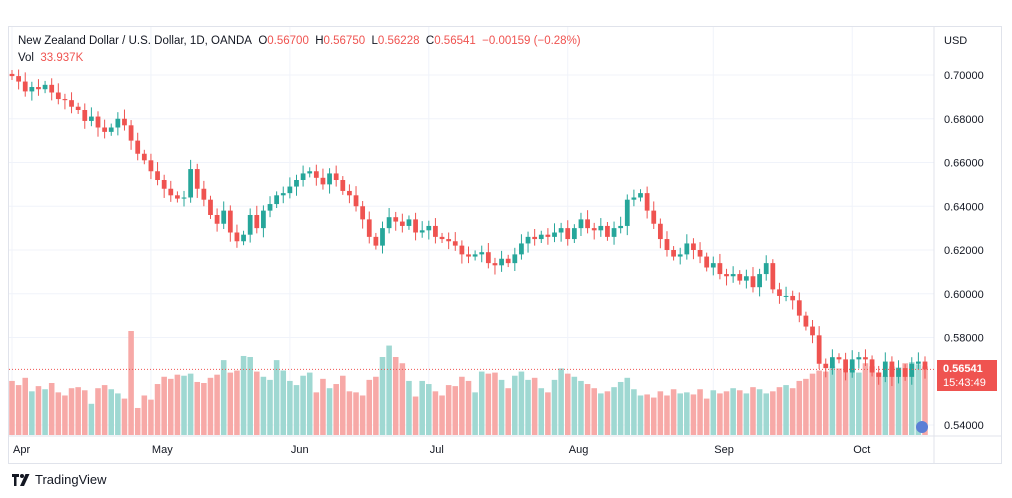 The image size is (1012, 498). What do you see at coordinates (455, 41) in the screenshot?
I see `close-value: 0.56541` at bounding box center [455, 41].